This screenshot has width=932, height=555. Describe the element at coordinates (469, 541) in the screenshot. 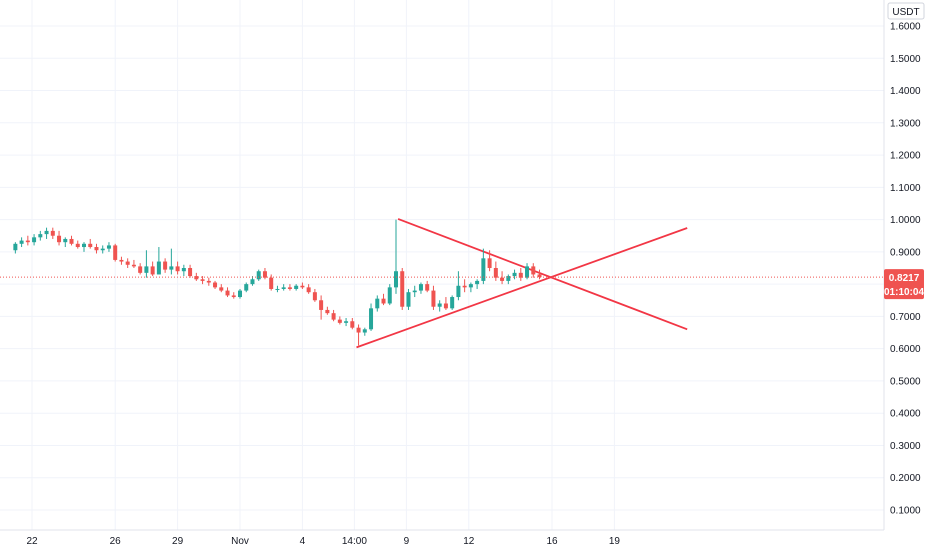

I see `time-tick-label: 12` at that location.